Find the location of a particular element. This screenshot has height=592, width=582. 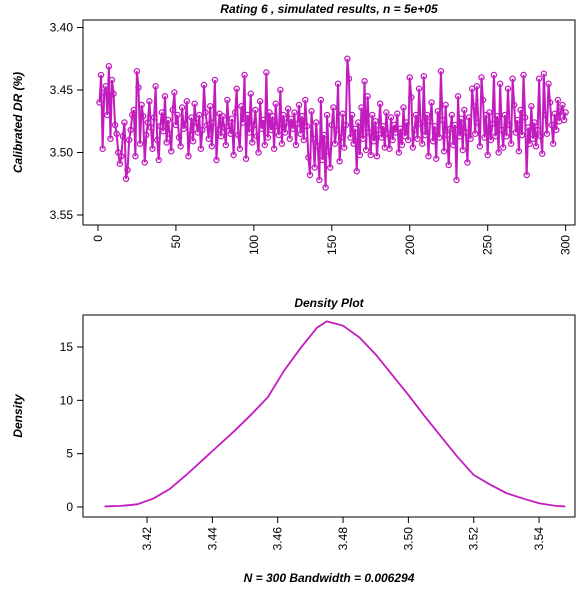

x-tick-label: 3.44 is located at coordinates (212, 539).